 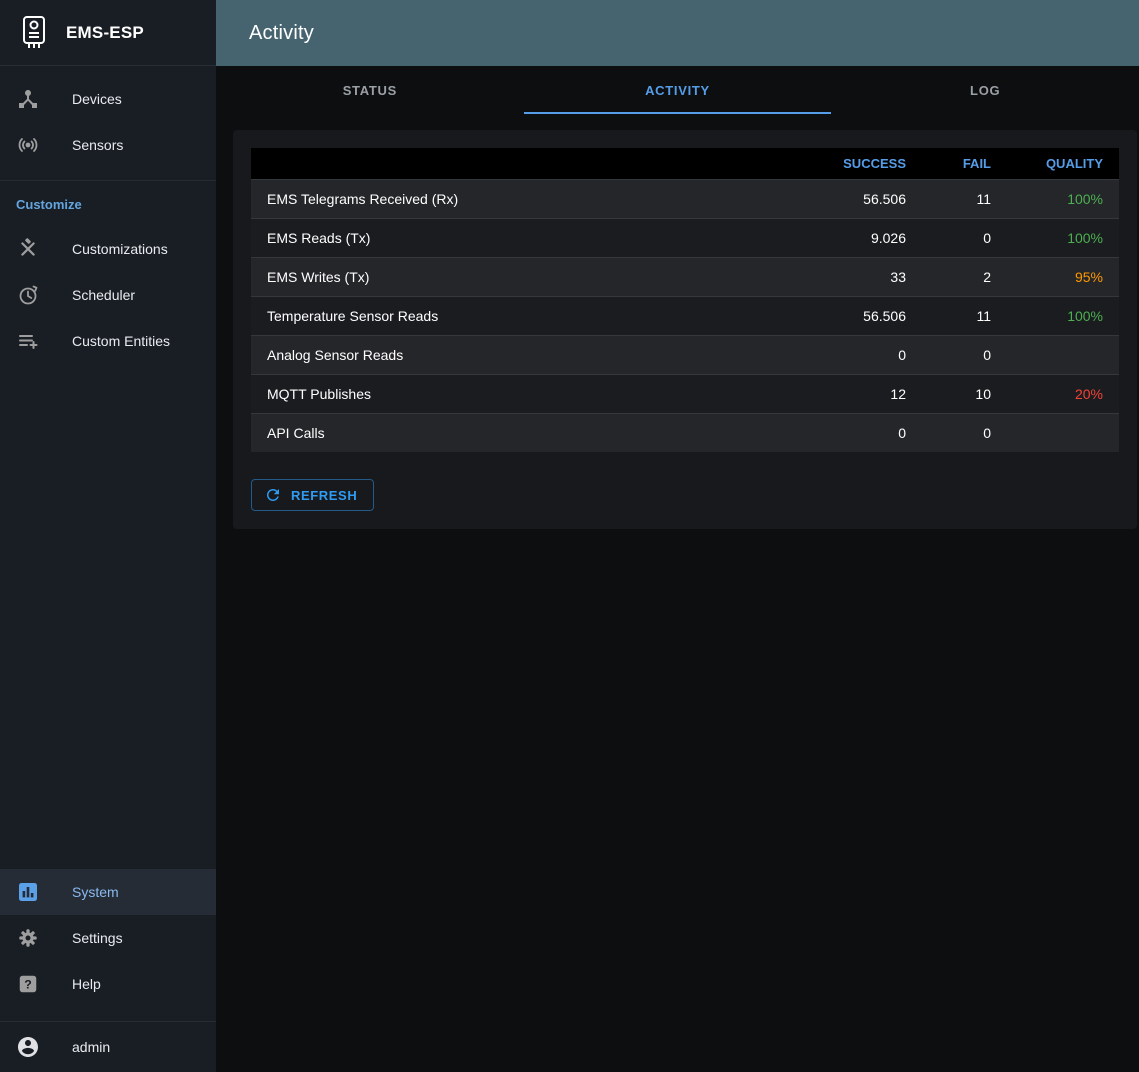 I want to click on table-header-row: SUCCESS FAIL QUALITY, so click(x=685, y=163).